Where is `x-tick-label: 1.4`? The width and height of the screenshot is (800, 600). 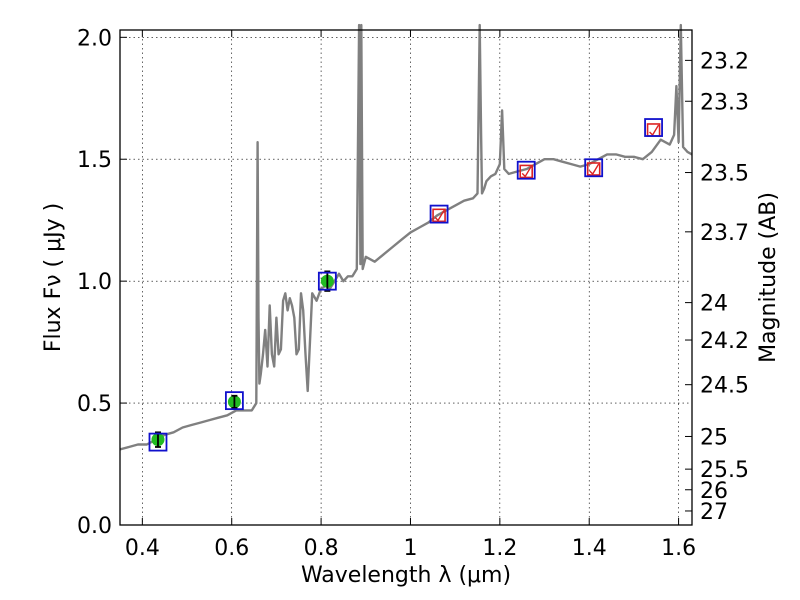
x-tick-label: 1.4 is located at coordinates (589, 548).